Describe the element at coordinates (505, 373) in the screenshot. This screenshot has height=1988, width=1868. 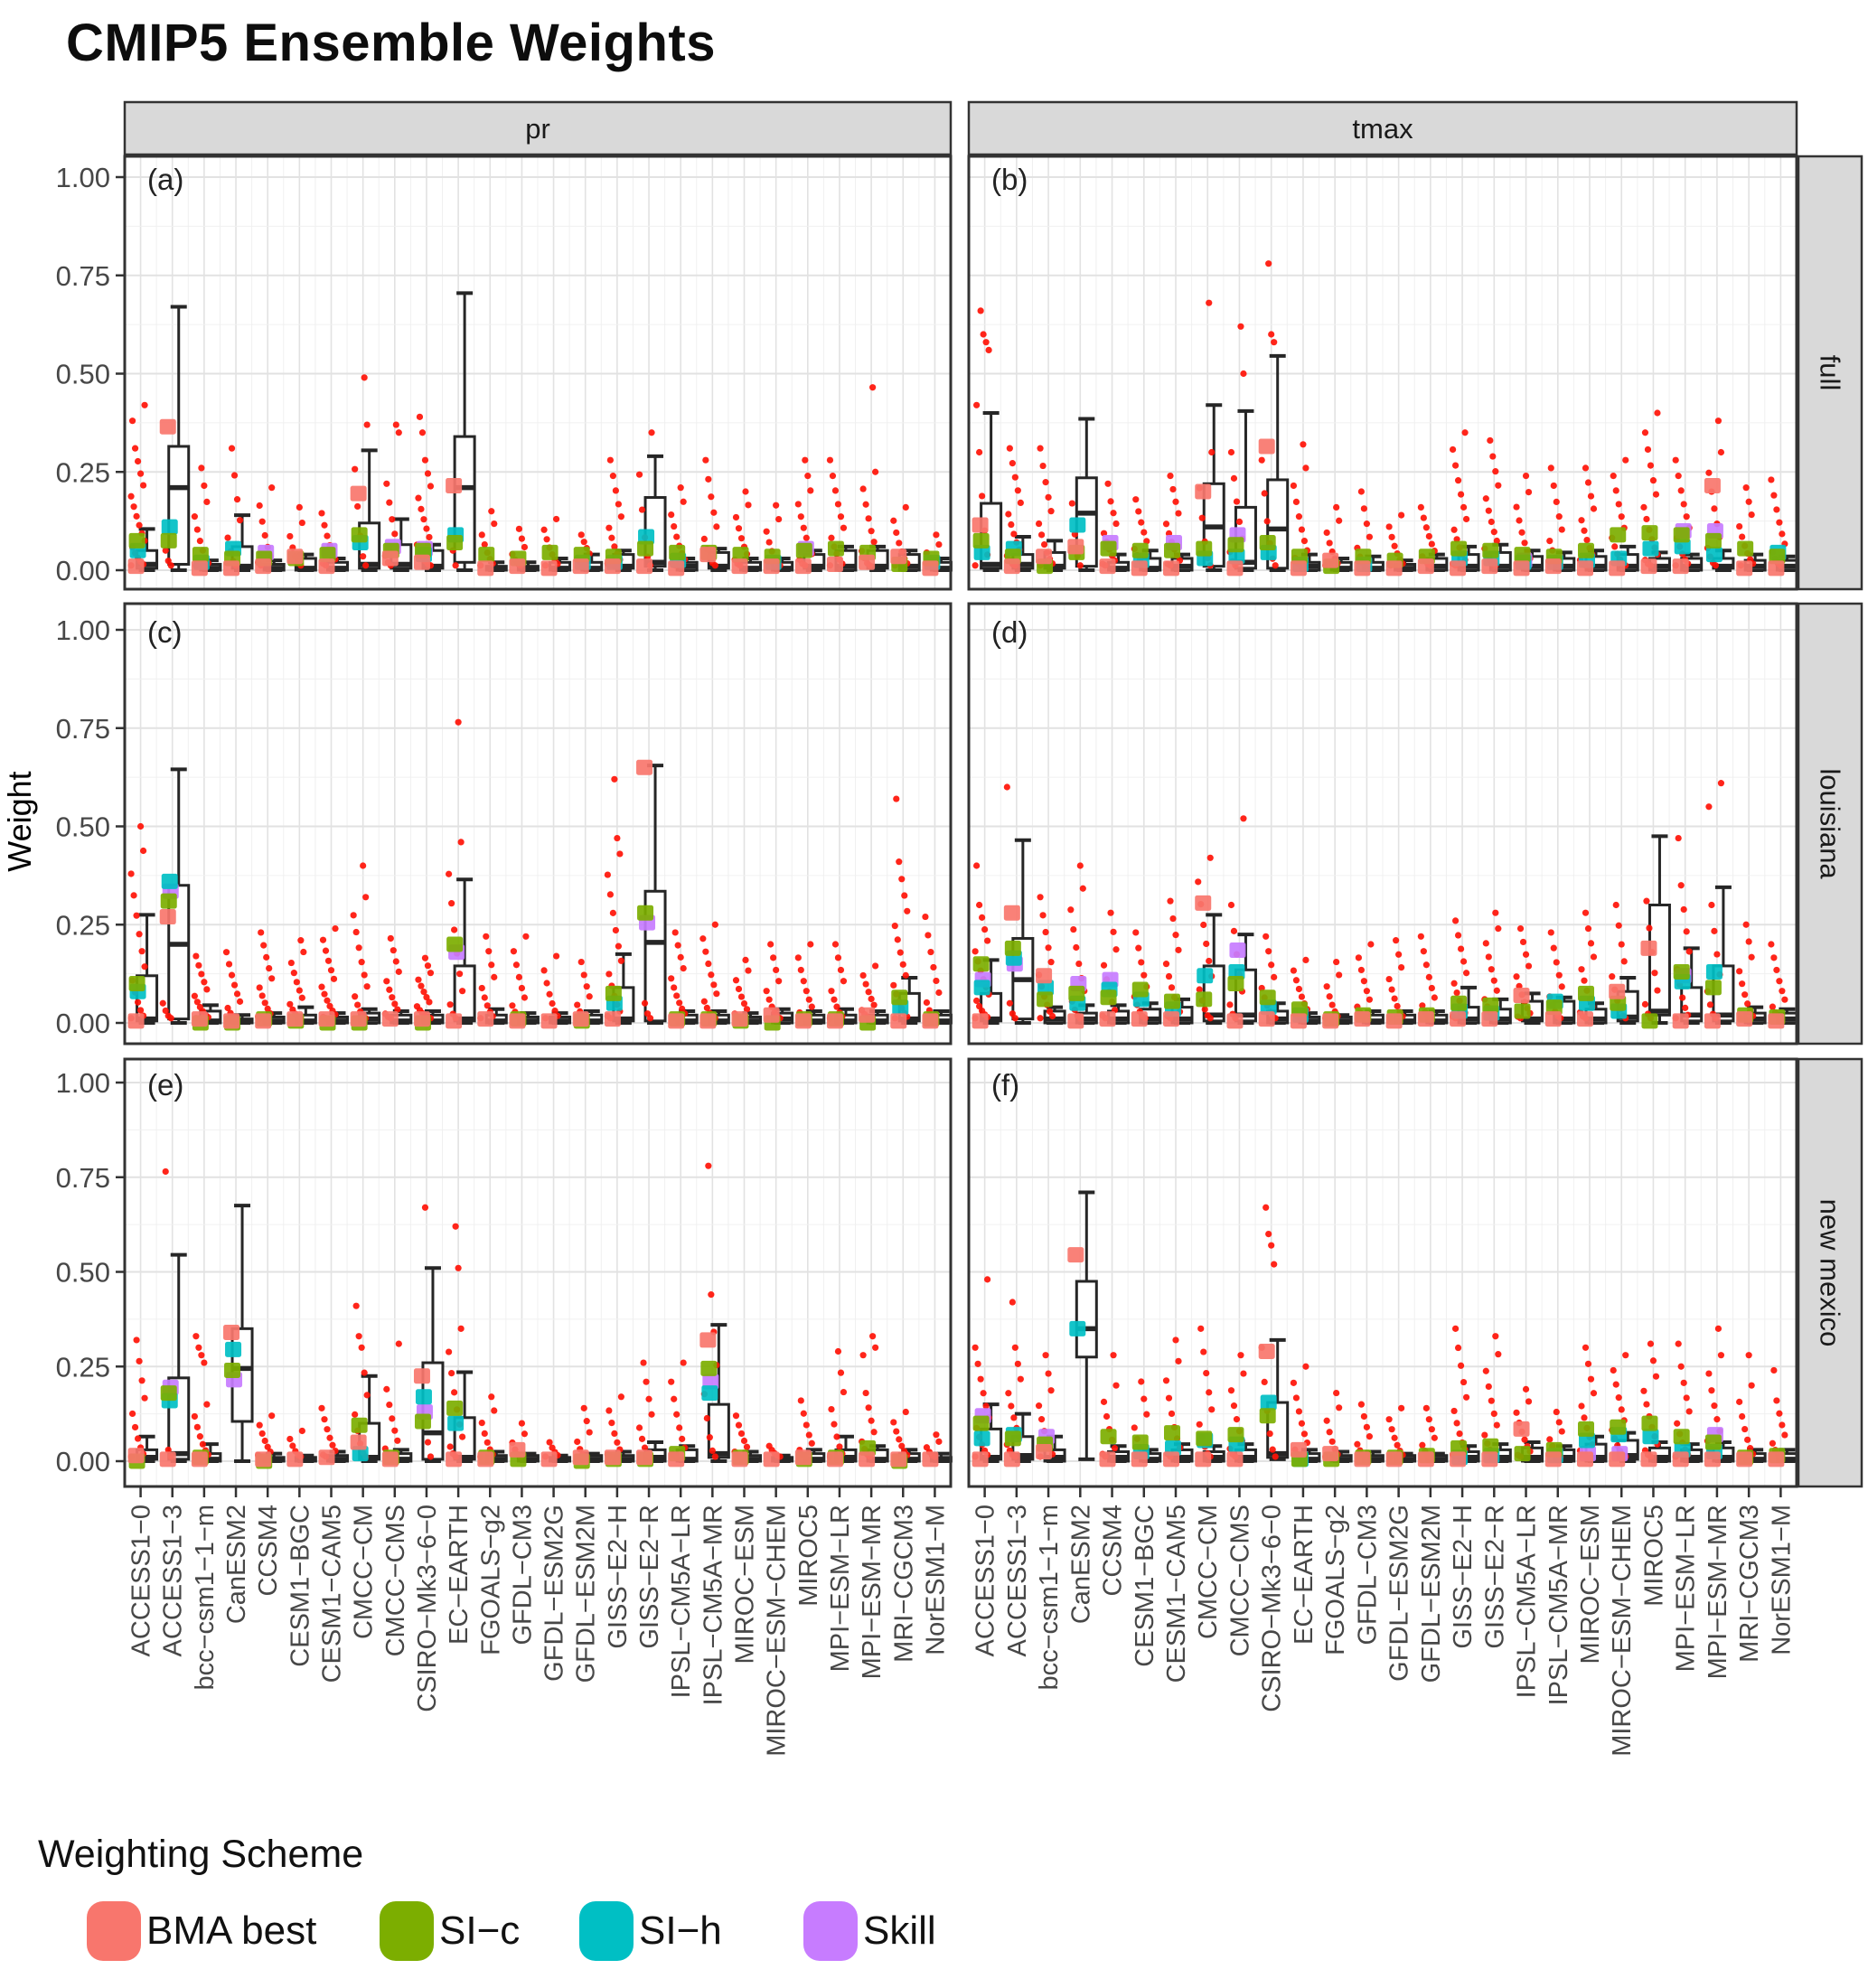
I see `panel-a: (a) 1.00 0.75 0.50 0.25 0.00` at that location.